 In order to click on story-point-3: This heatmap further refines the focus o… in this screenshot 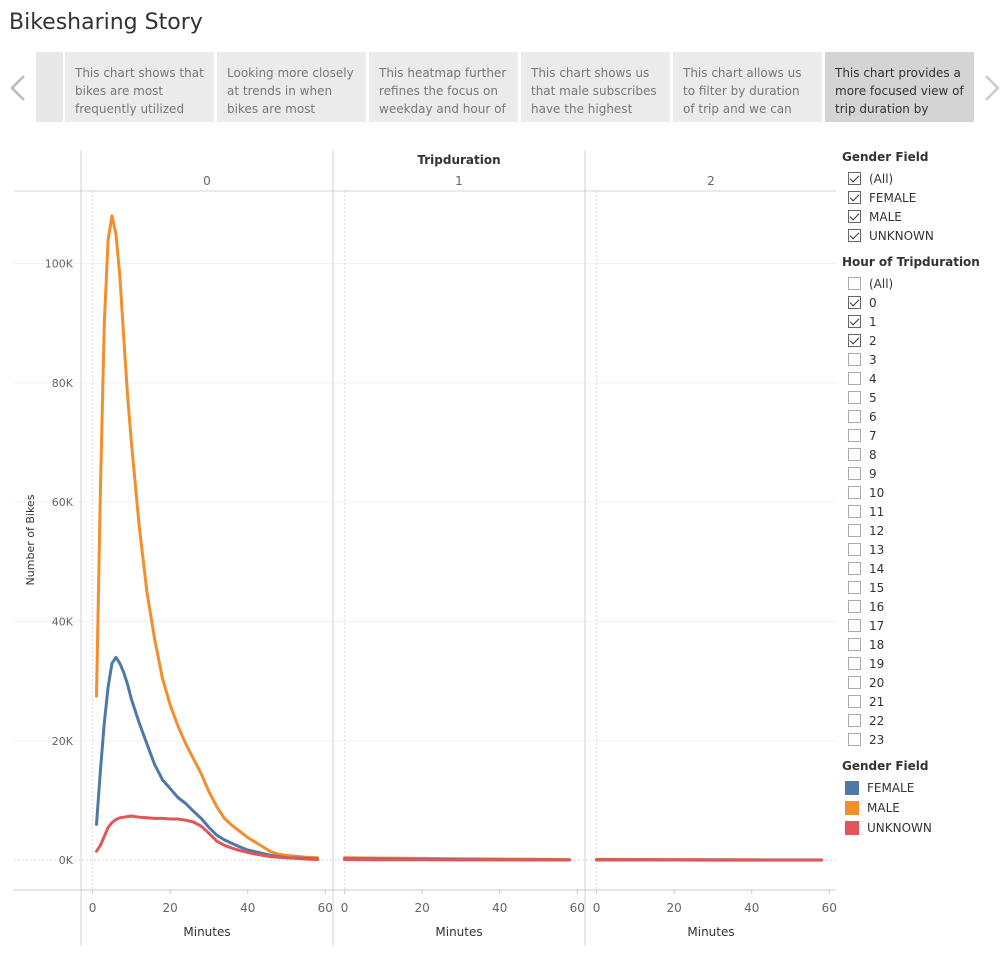, I will do `click(443, 87)`.